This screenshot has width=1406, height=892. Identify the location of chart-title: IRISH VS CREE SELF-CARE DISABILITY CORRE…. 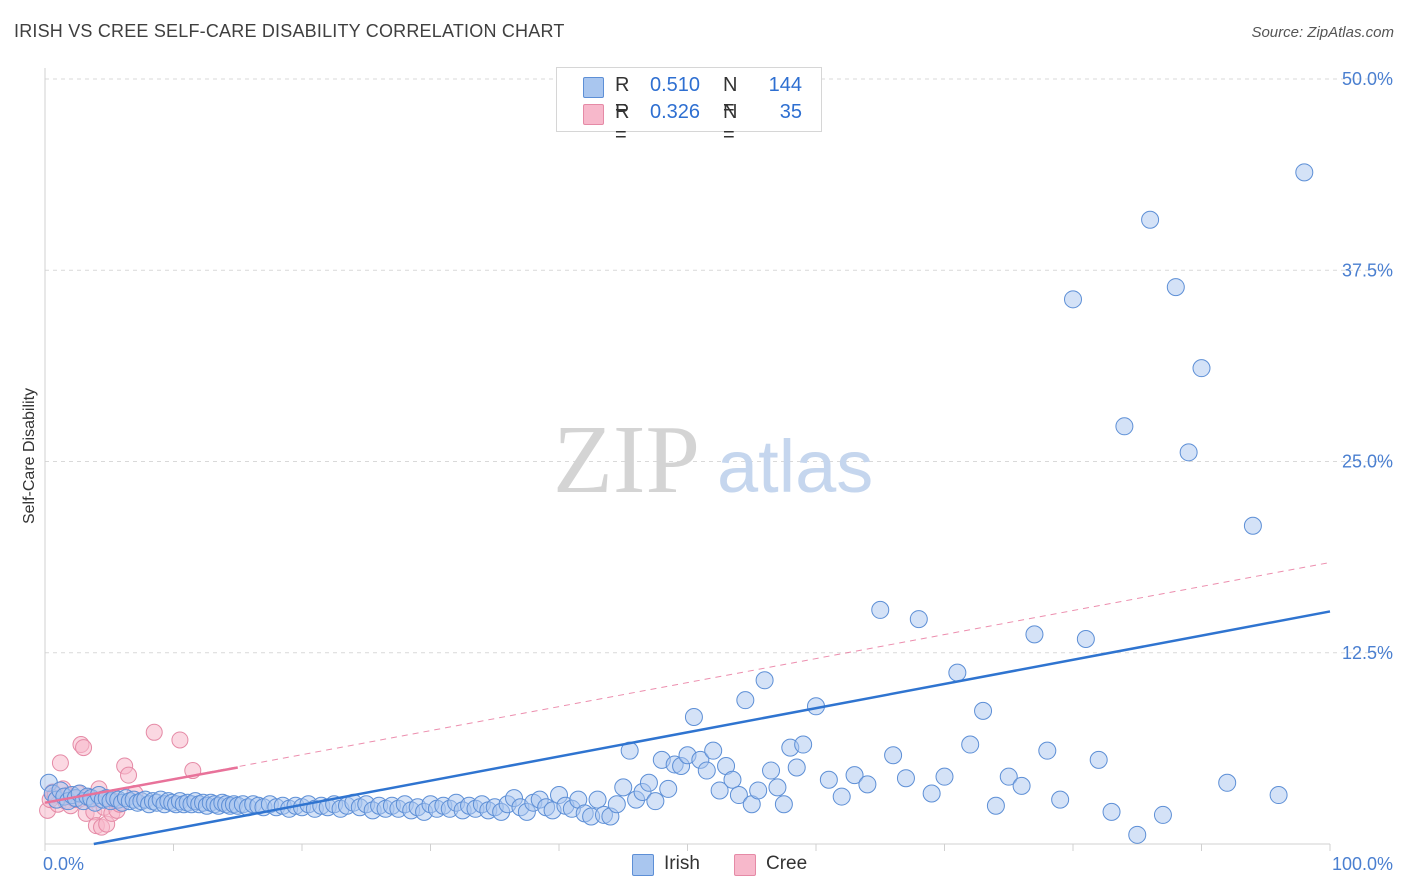
(289, 31).